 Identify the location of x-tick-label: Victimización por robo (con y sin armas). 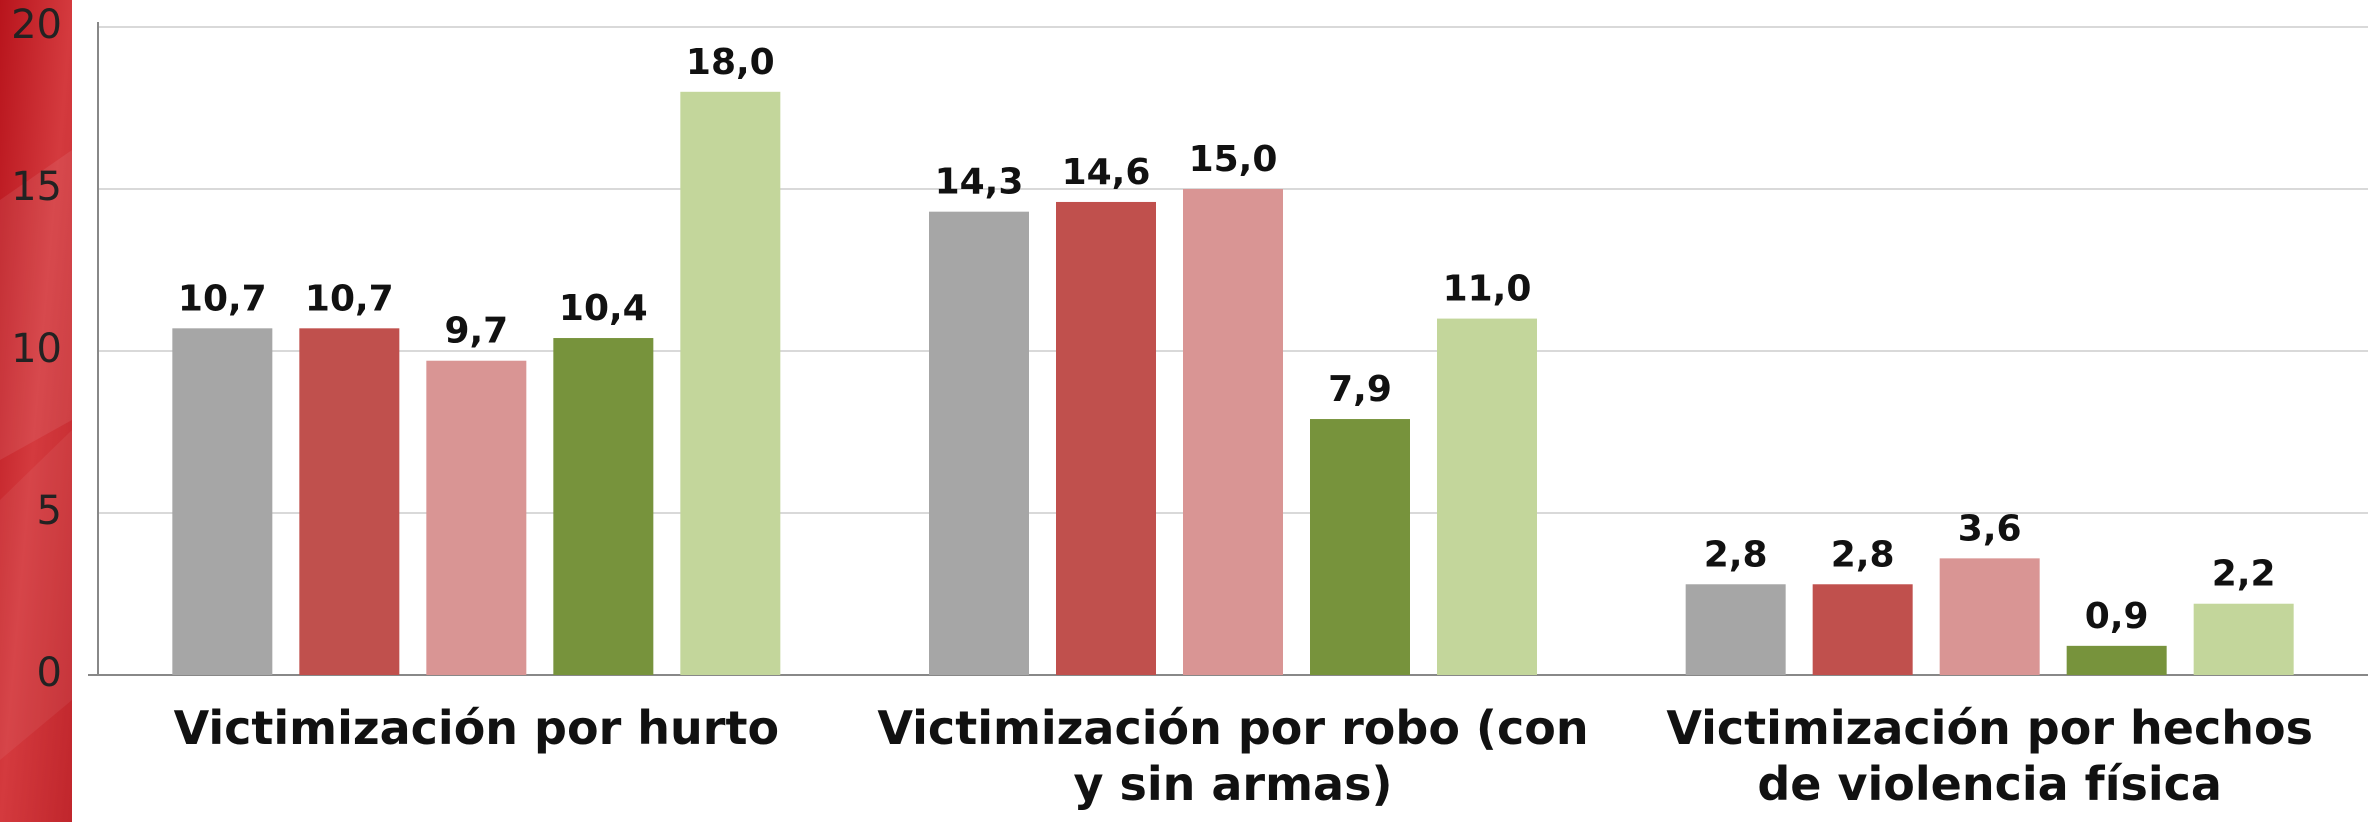
(1233, 756).